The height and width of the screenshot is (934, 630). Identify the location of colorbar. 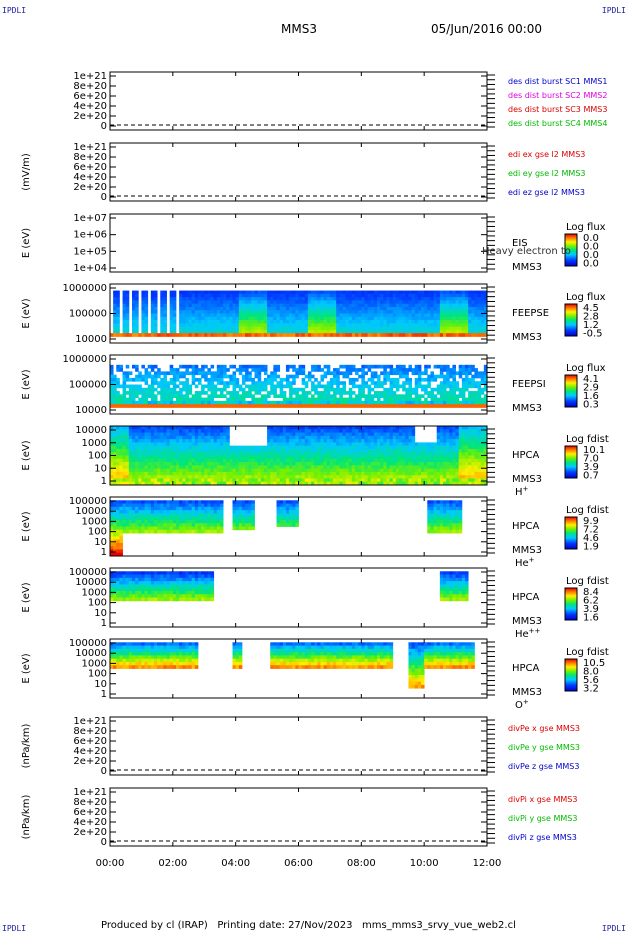
(571, 391).